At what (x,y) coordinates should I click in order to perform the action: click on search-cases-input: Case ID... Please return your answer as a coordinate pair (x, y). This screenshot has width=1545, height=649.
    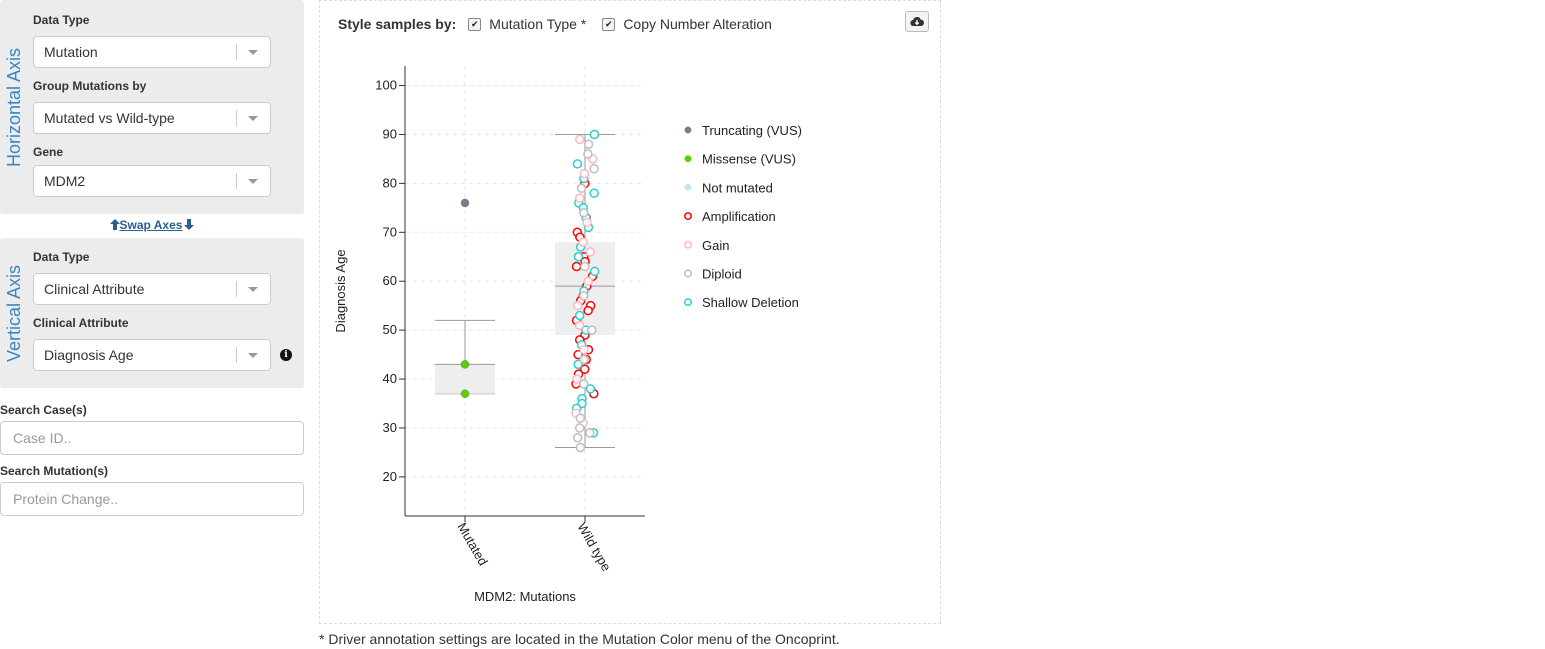
    Looking at the image, I should click on (152, 438).